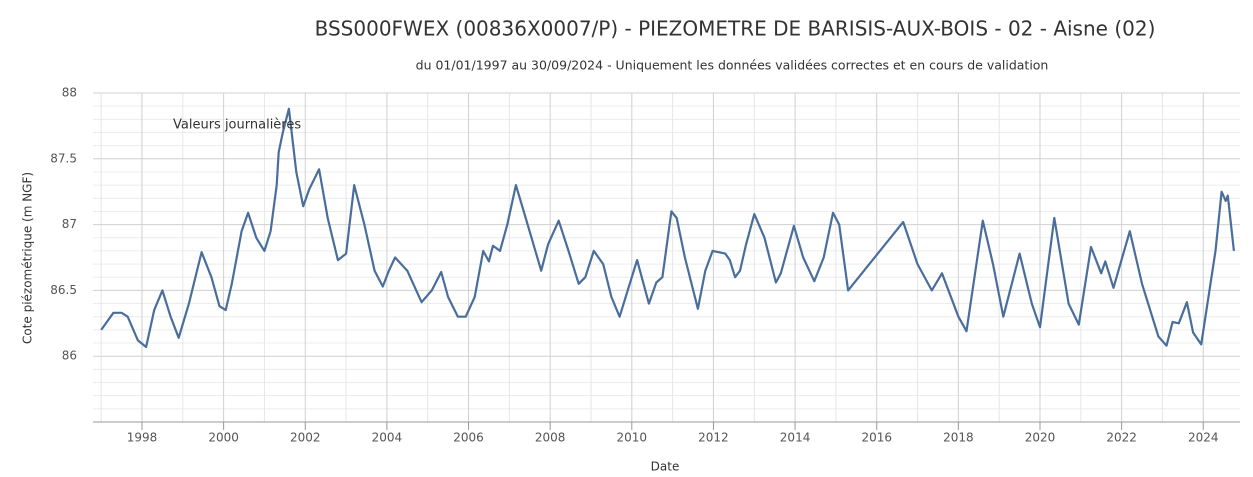  Describe the element at coordinates (665, 467) in the screenshot. I see `x-axis-label: Date` at that location.